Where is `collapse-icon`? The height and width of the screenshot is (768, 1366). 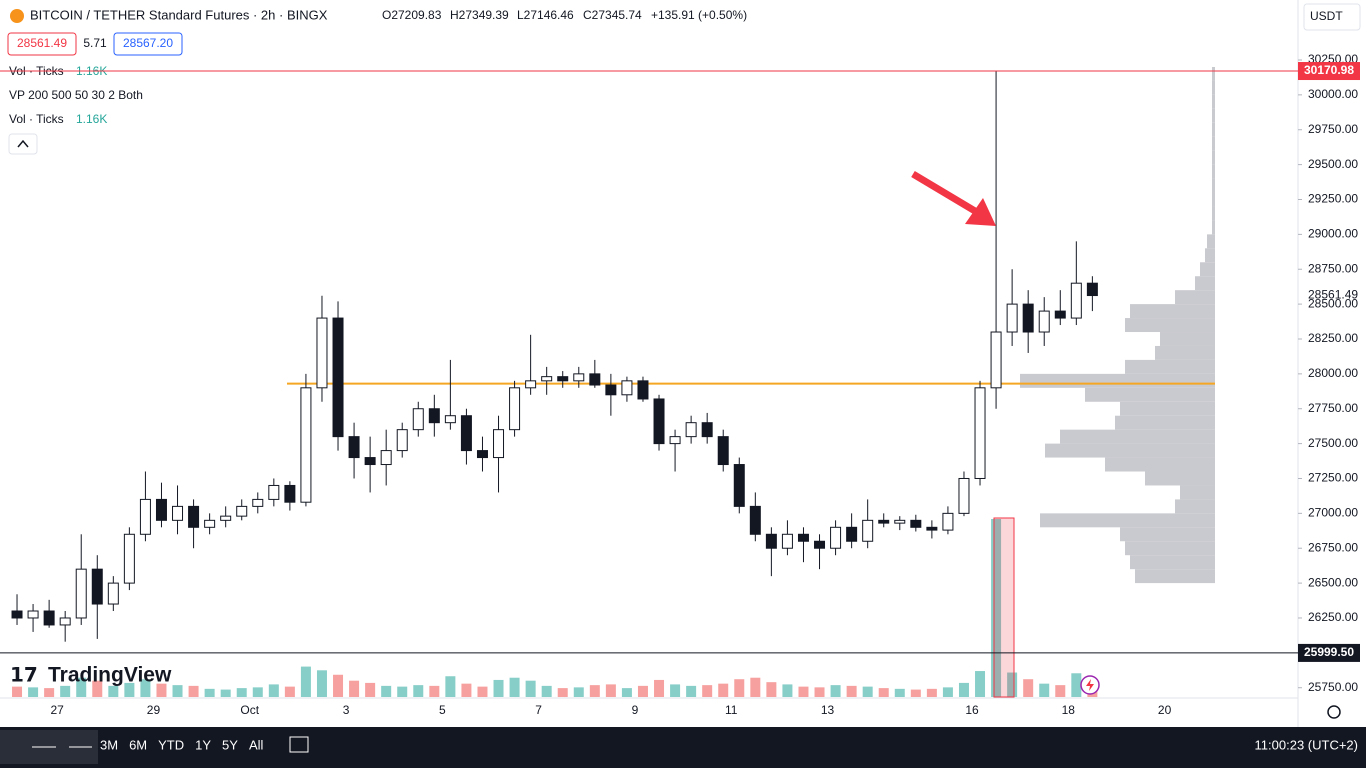 collapse-icon is located at coordinates (23, 143).